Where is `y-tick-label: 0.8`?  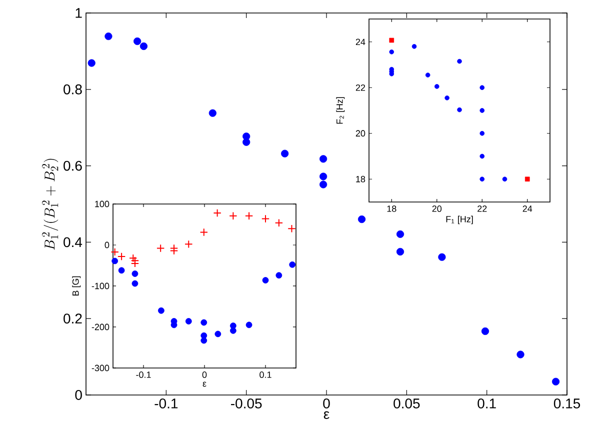
y-tick-label: 0.8 is located at coordinates (73, 89).